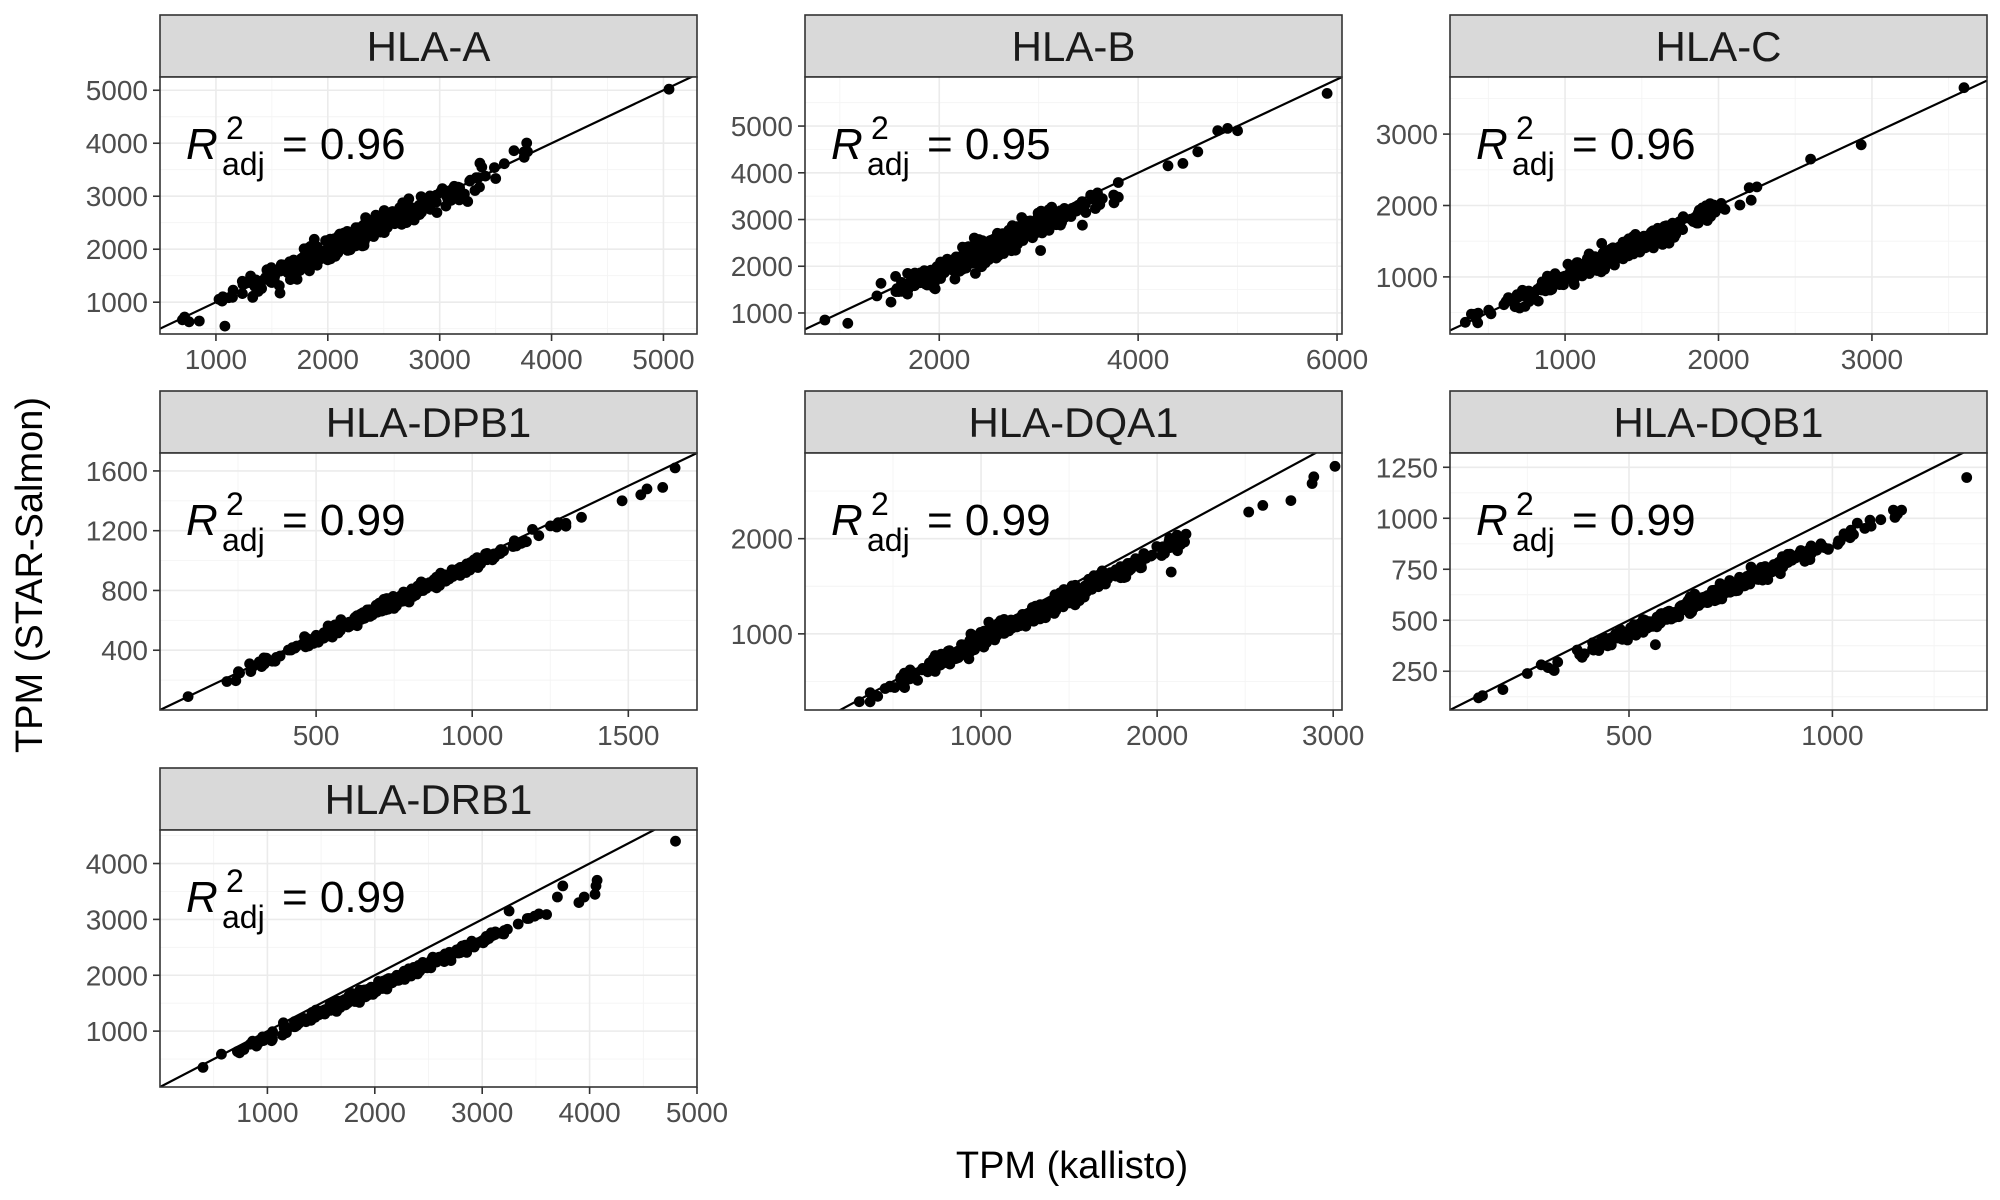 Image resolution: width=2000 pixels, height=1200 pixels. I want to click on facet-title: HLA-DPB1, so click(428, 422).